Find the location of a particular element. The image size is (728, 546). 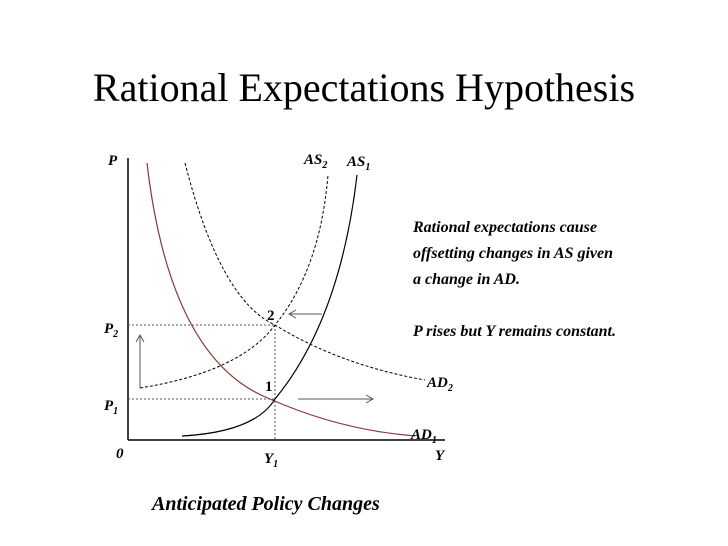

p2-label: P2 is located at coordinates (111, 330).